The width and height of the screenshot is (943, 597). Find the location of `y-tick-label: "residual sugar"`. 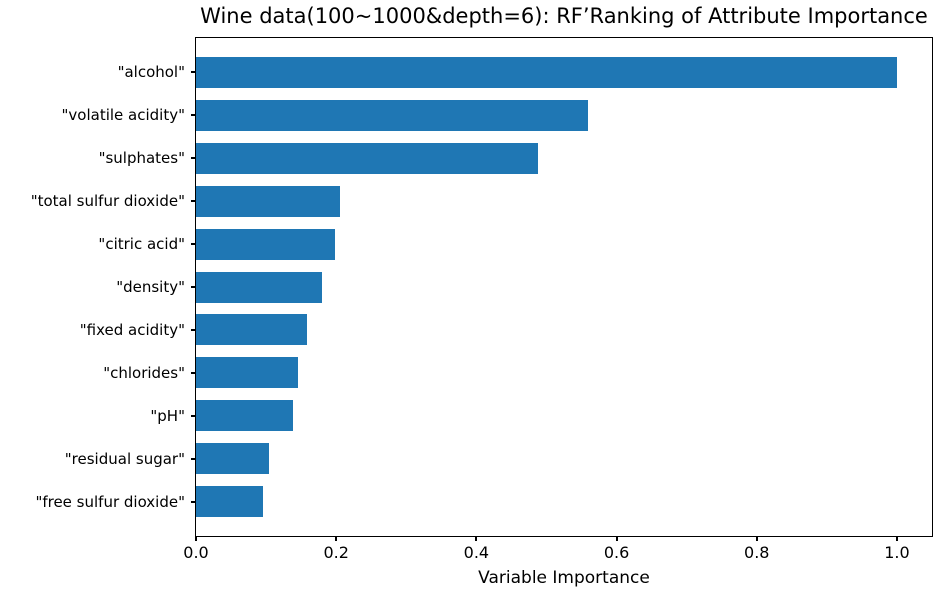

y-tick-label: "residual sugar" is located at coordinates (124, 458).